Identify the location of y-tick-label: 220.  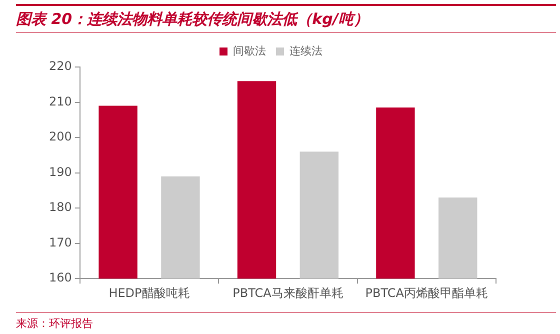
(60, 66).